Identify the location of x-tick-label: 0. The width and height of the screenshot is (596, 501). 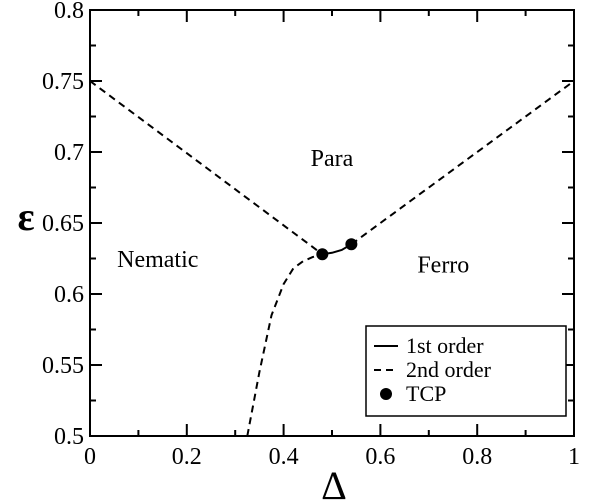
(90, 457).